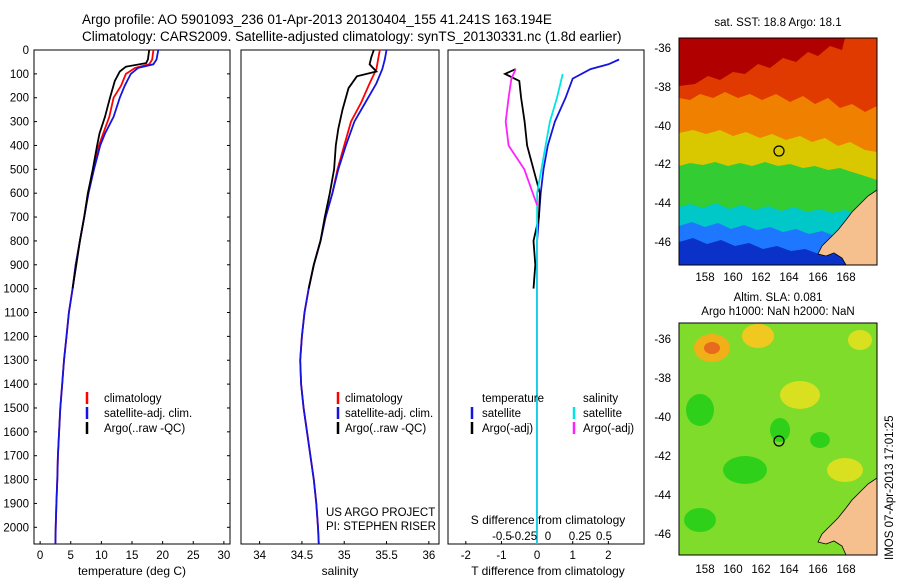  I want to click on lon-tick: 158, so click(704, 278).